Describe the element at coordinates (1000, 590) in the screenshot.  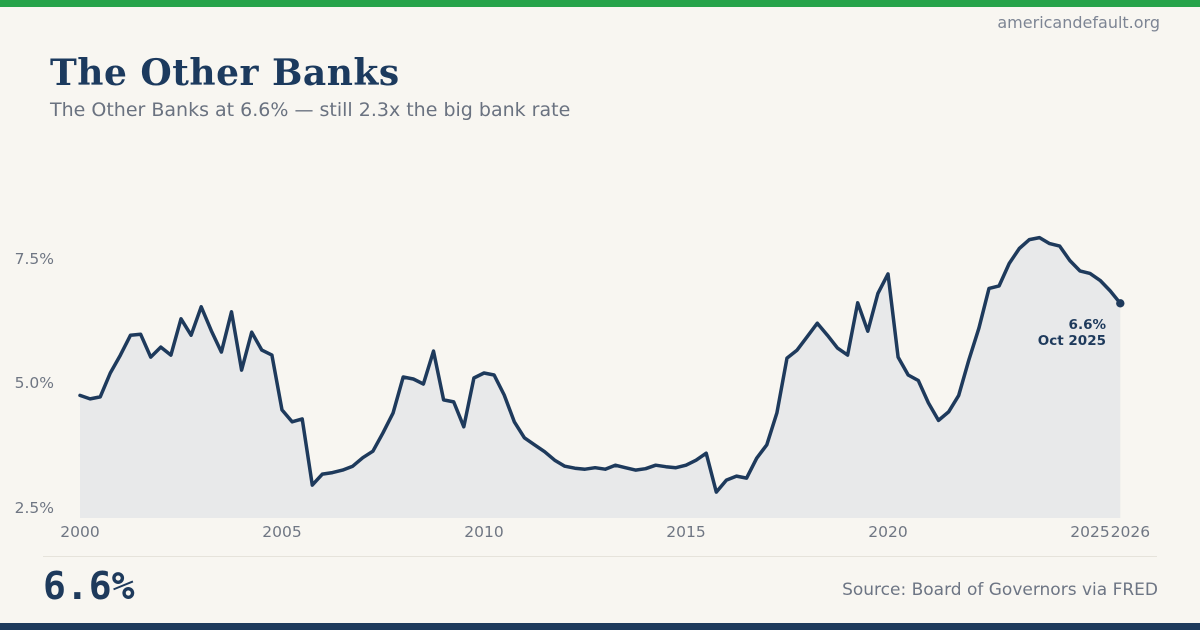
I see `source-attribution: Source: Board of Governors via FRED` at that location.